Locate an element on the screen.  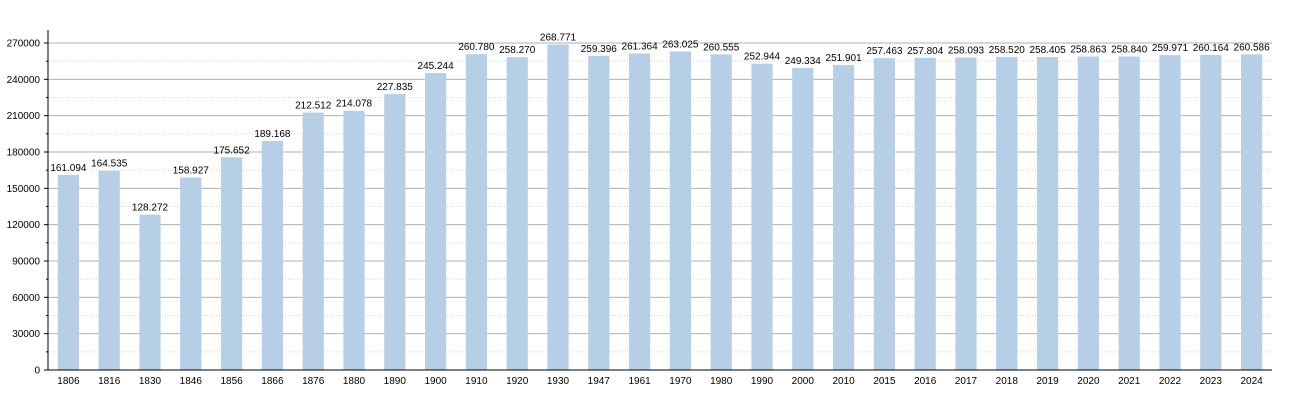
y-tick-label: 120000 is located at coordinates (24, 225).